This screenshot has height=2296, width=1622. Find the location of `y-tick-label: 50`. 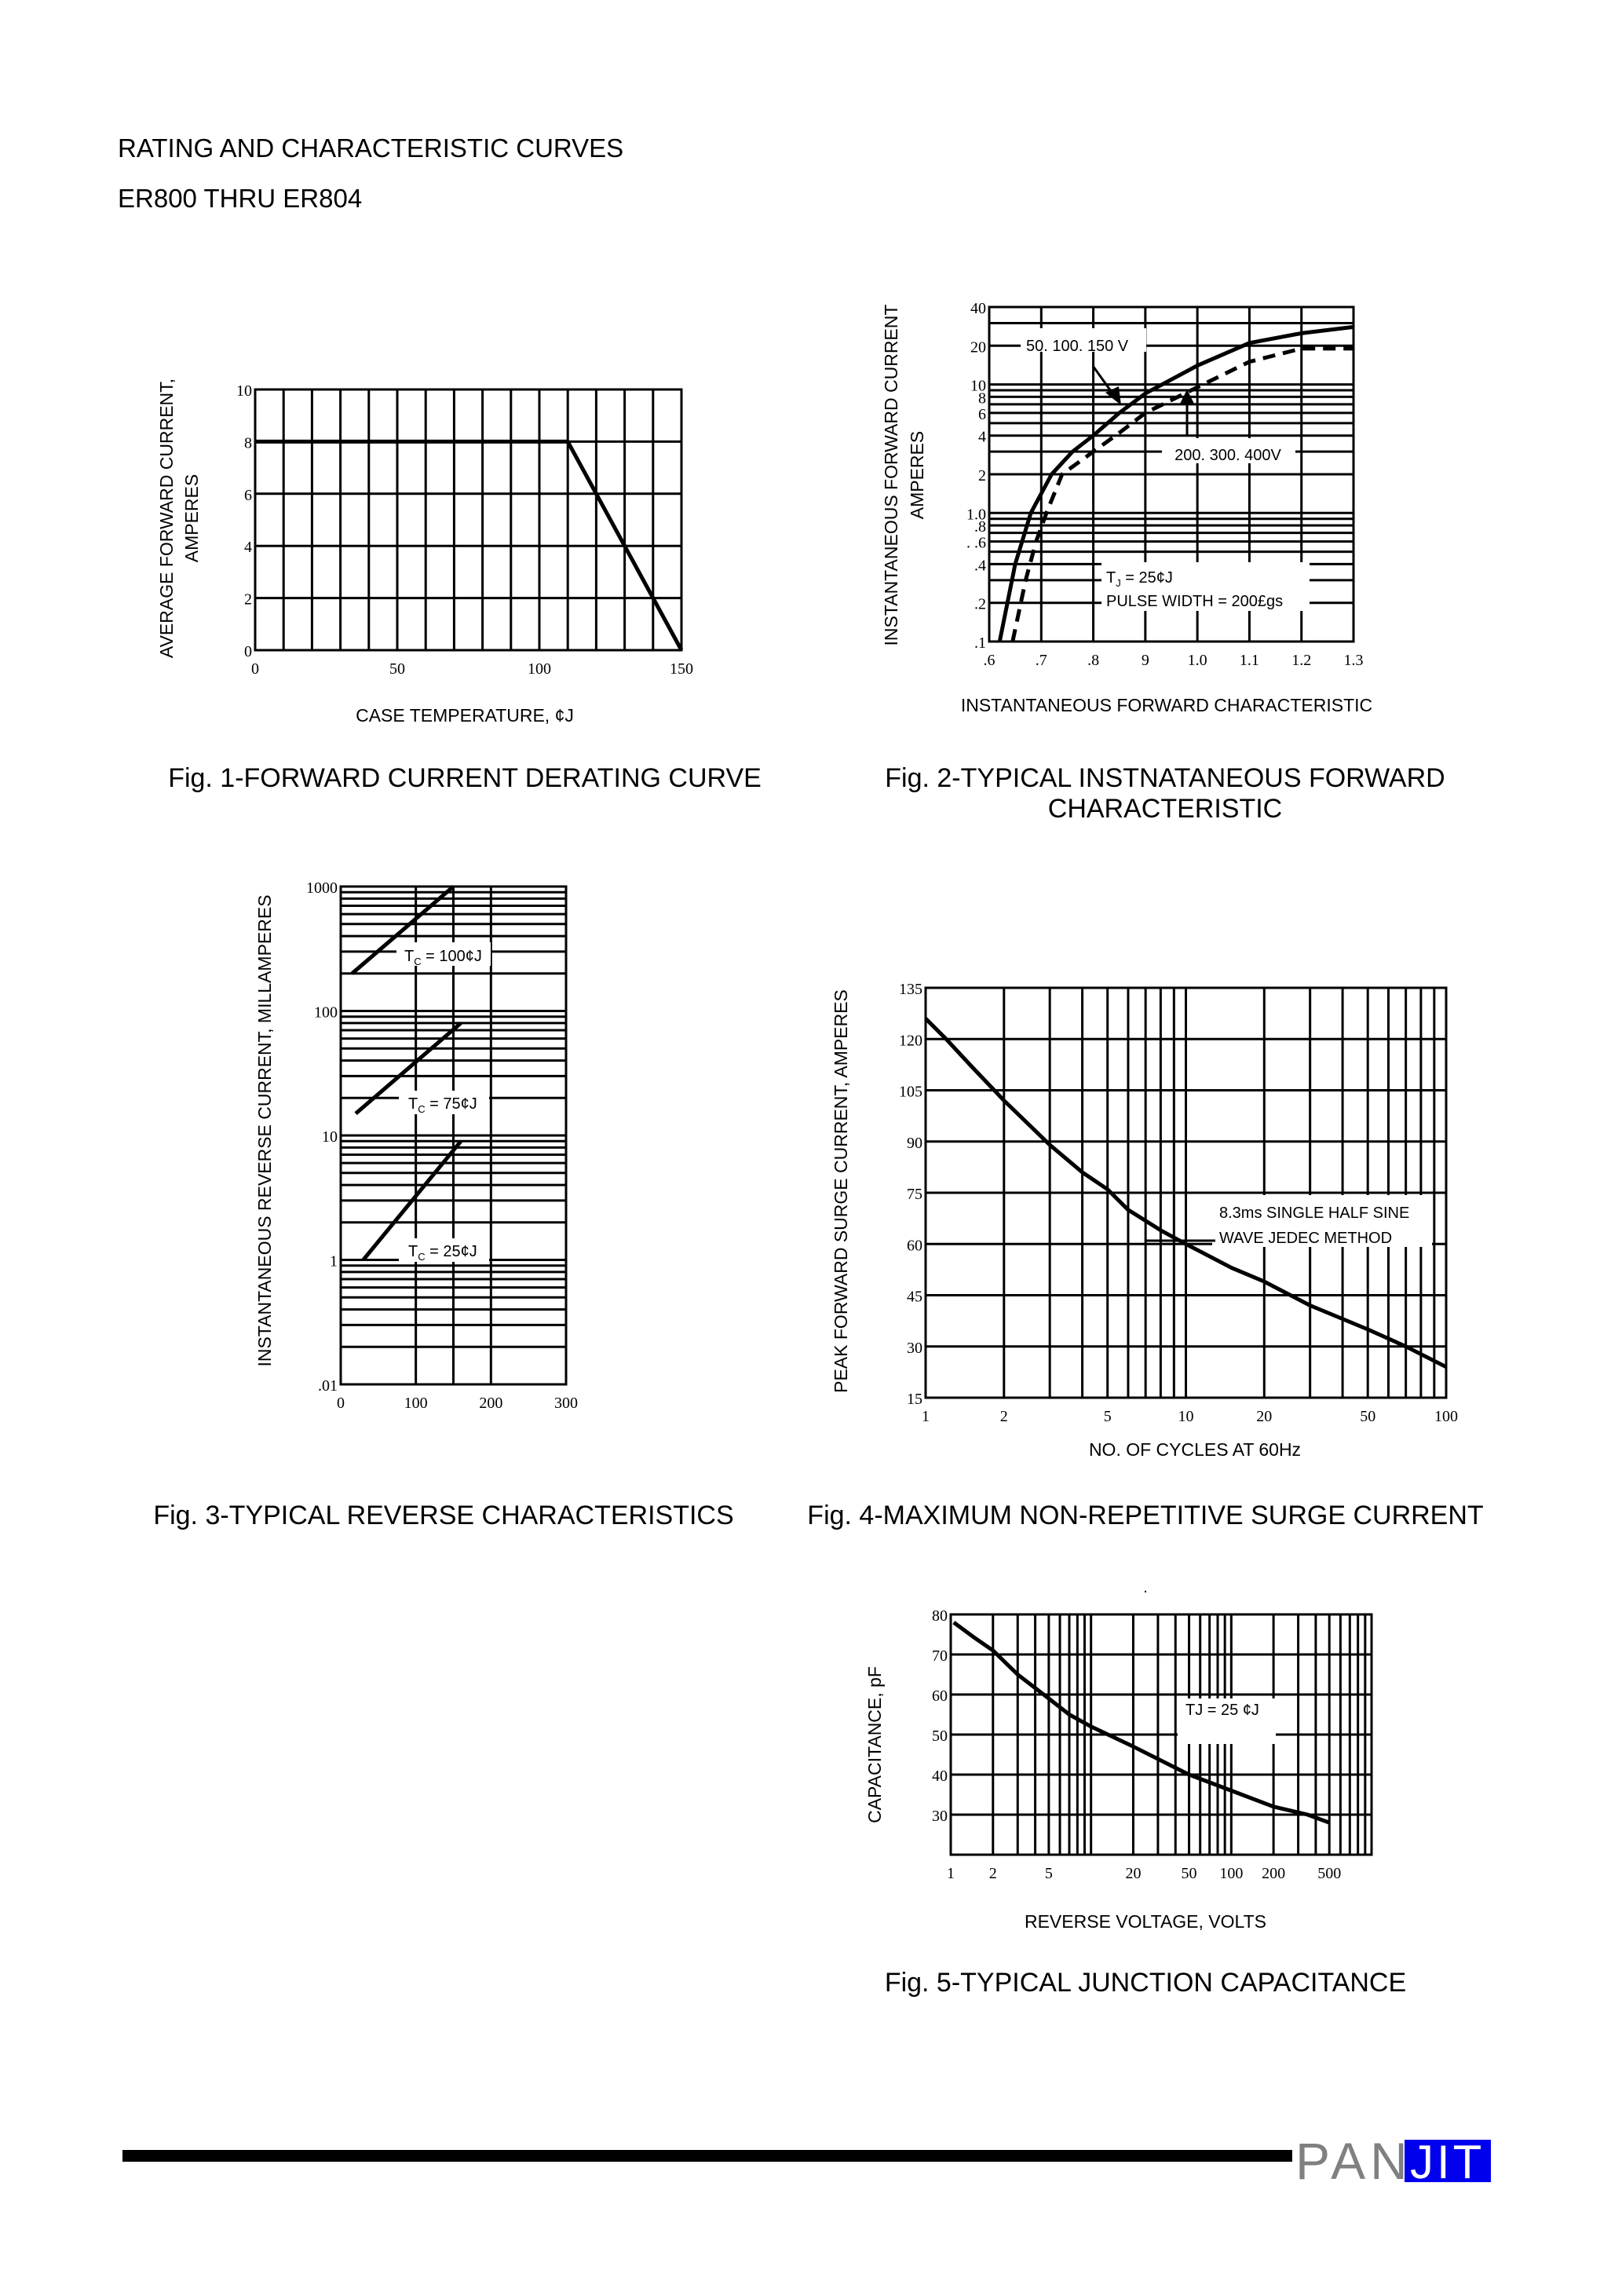

y-tick-label: 50 is located at coordinates (940, 1736).